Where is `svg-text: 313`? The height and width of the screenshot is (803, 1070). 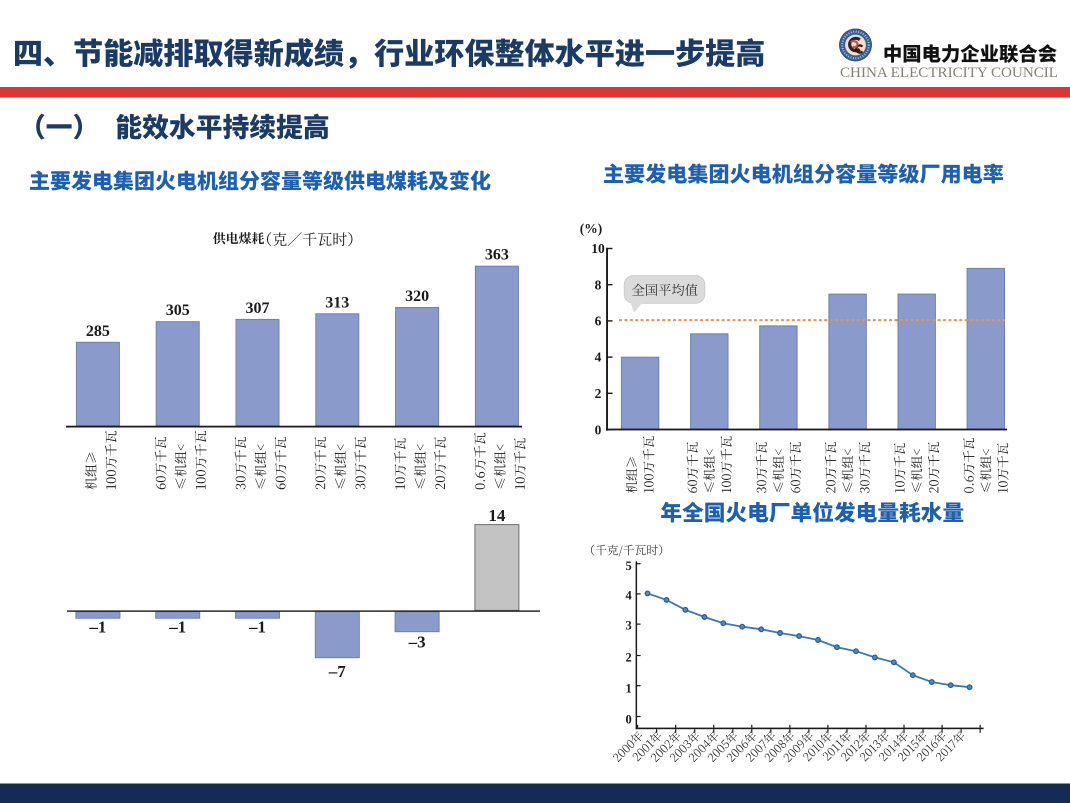
svg-text: 313 is located at coordinates (337, 302).